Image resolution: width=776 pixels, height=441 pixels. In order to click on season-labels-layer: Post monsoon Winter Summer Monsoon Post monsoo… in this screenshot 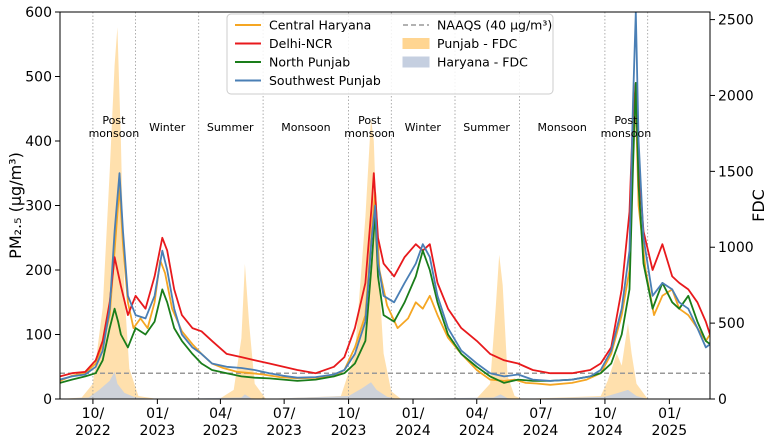, I will do `click(370, 127)`.